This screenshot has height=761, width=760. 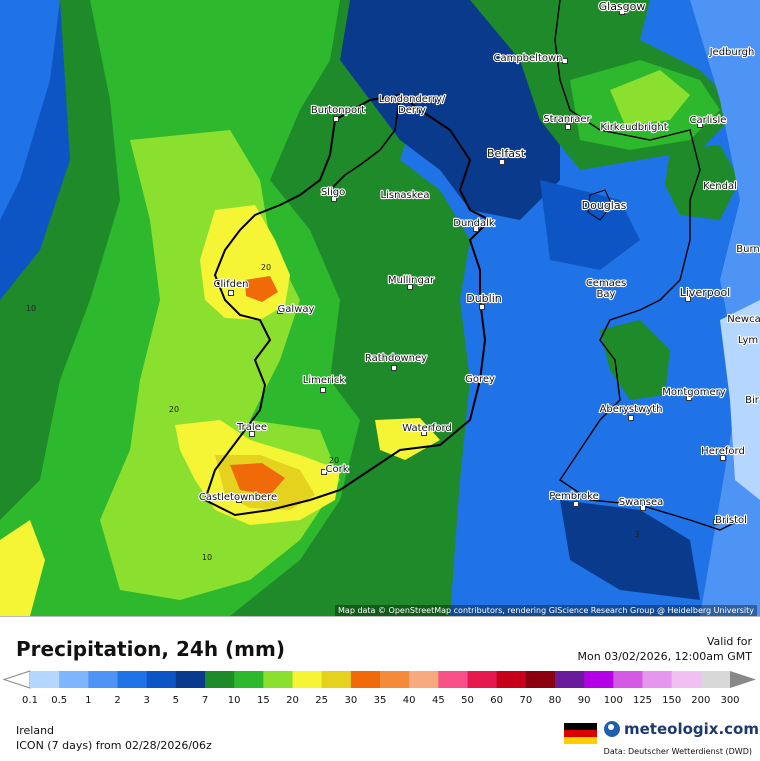 I want to click on logo-icon, so click(x=612, y=729).